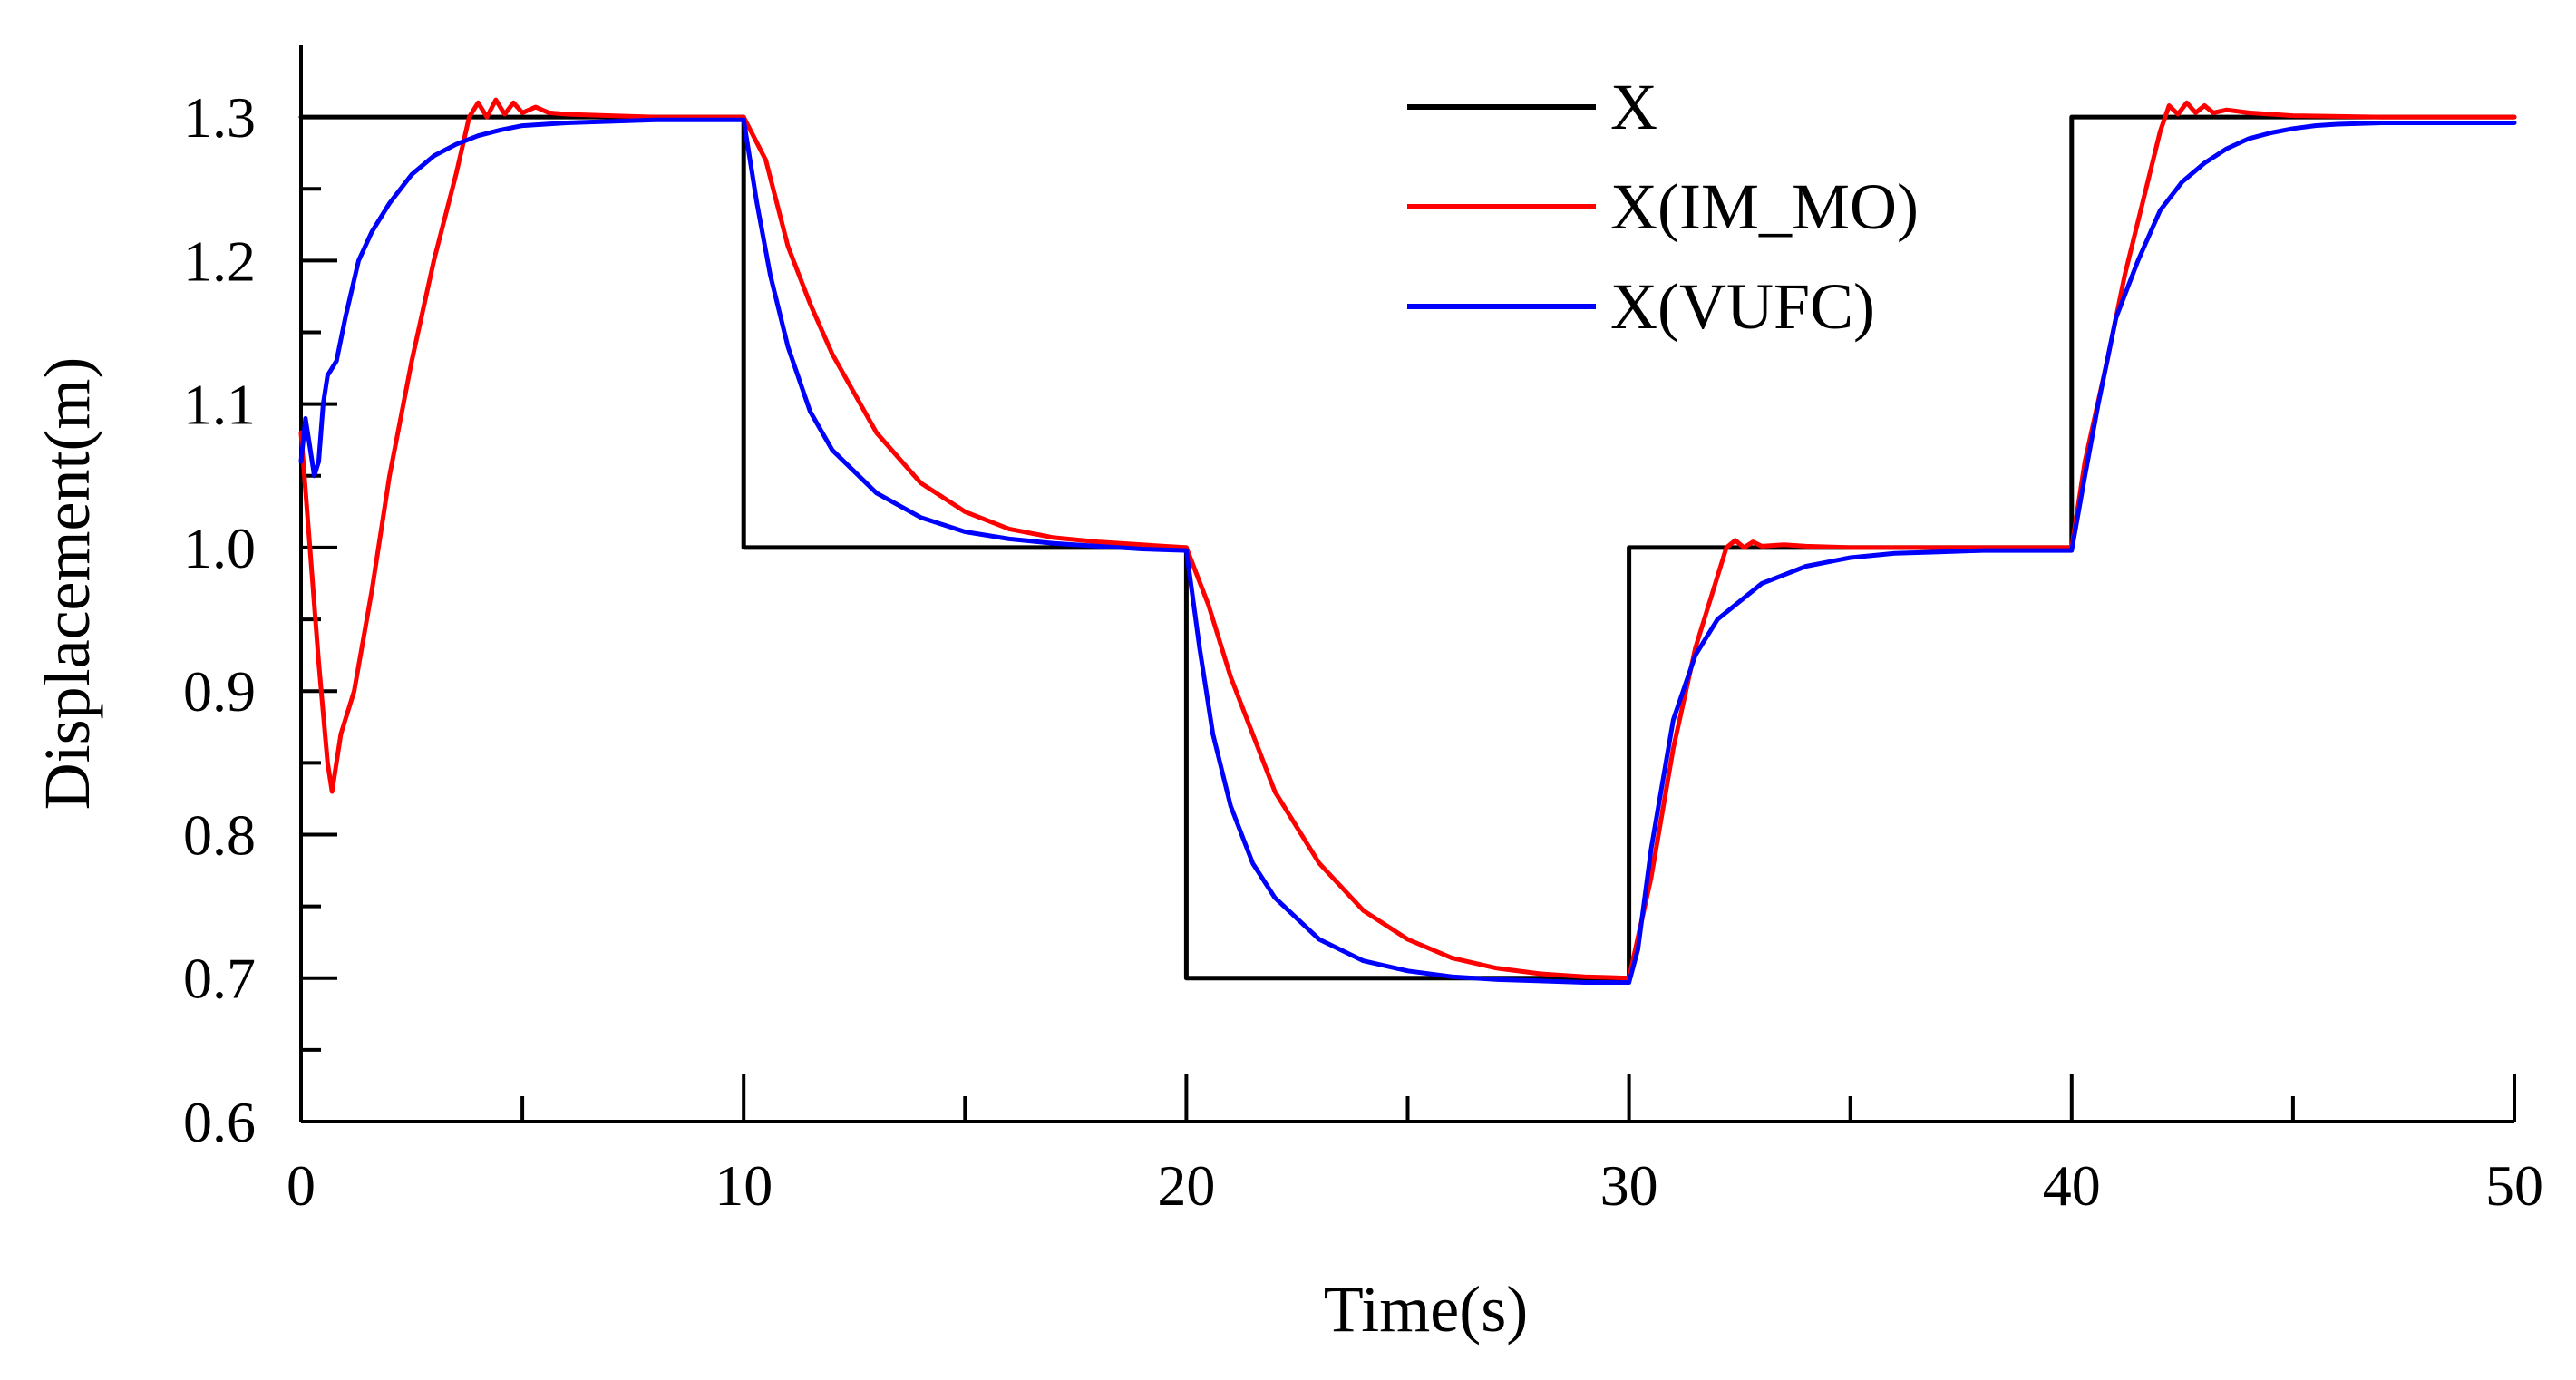  Describe the element at coordinates (219, 260) in the screenshot. I see `y-tick-label: 1.2` at that location.